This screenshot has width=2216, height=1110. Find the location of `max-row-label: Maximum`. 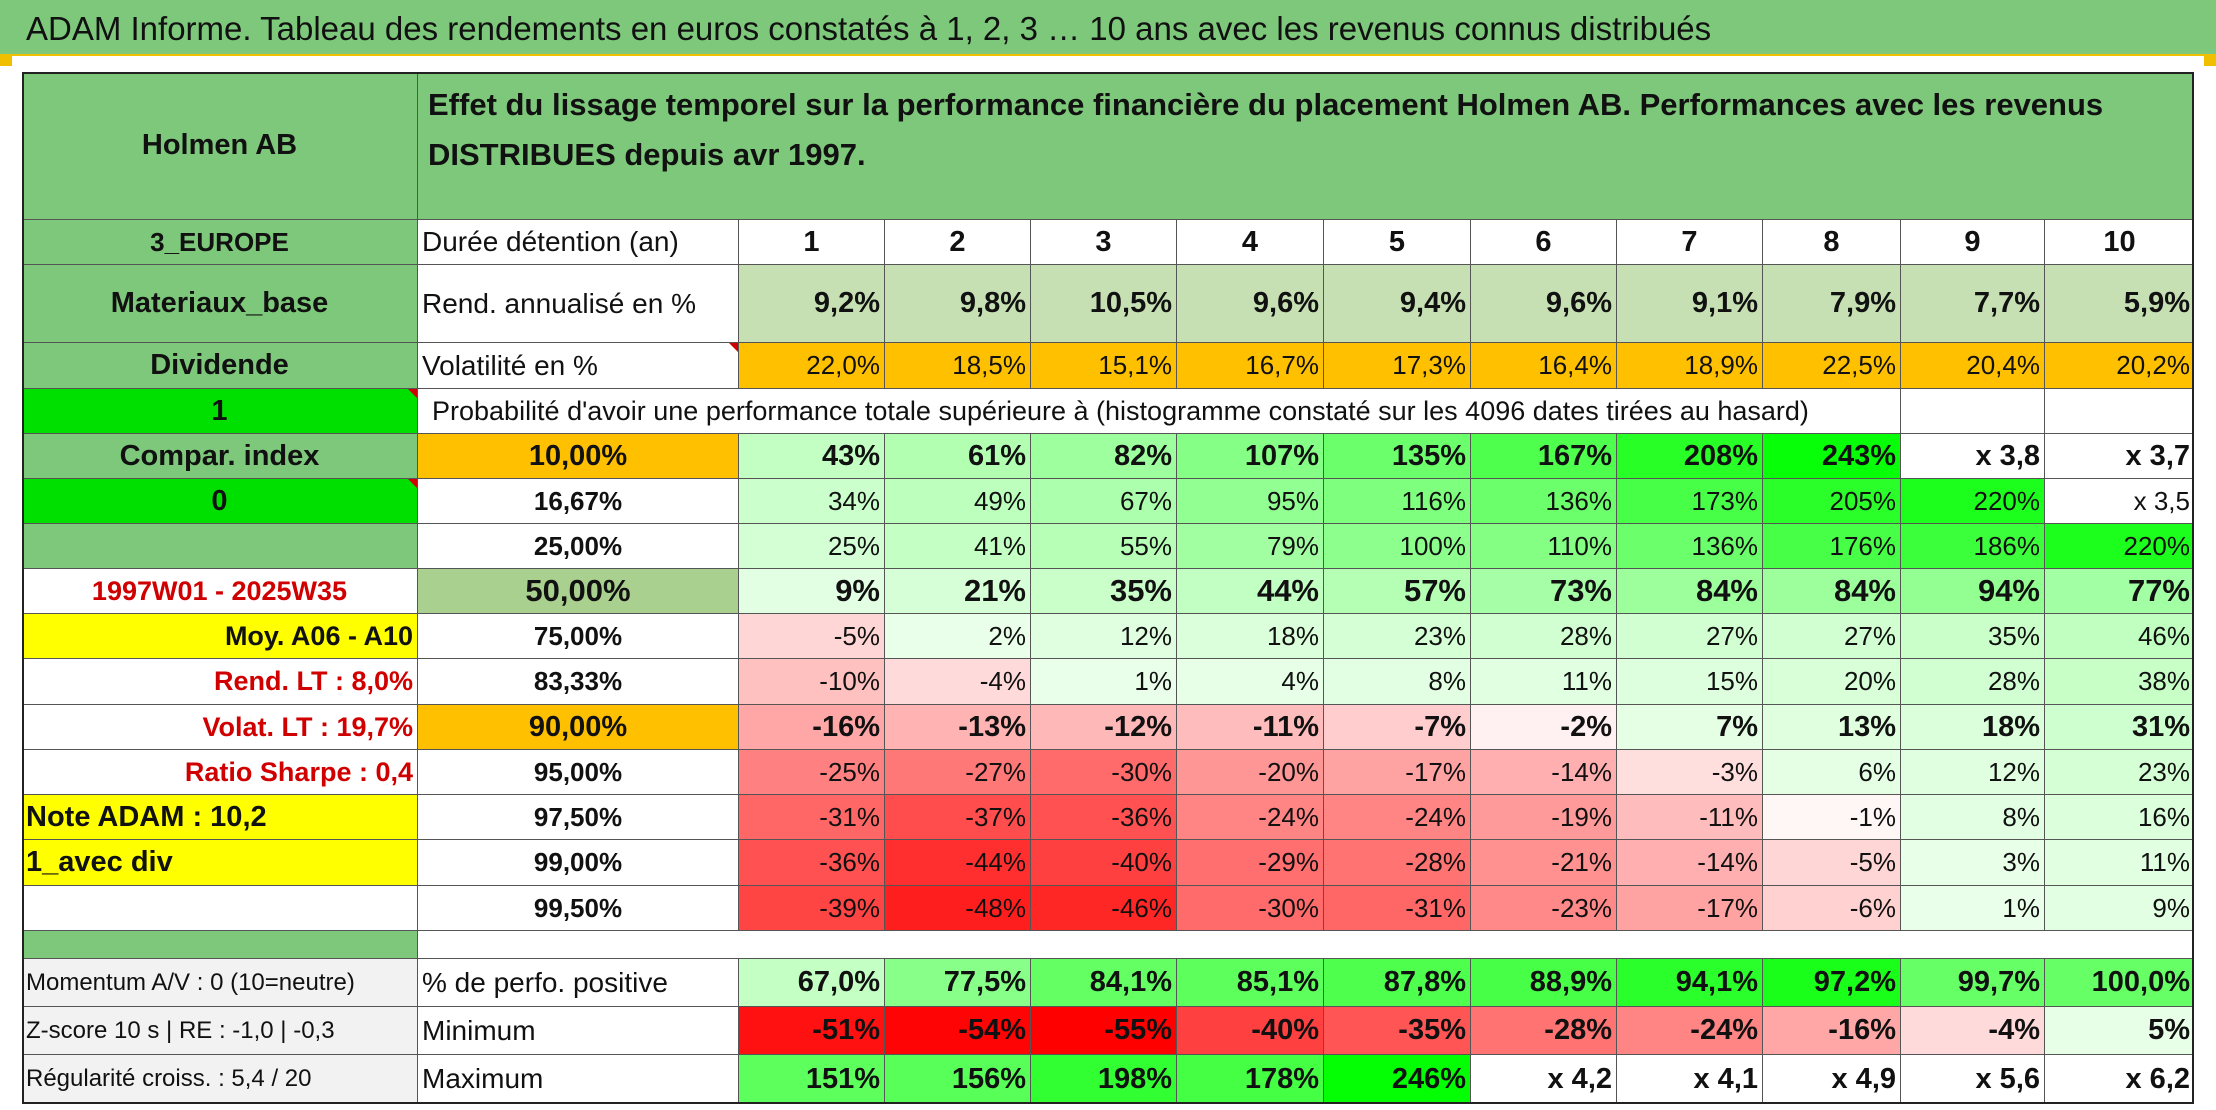

max-row-label: Maximum is located at coordinates (578, 1079).